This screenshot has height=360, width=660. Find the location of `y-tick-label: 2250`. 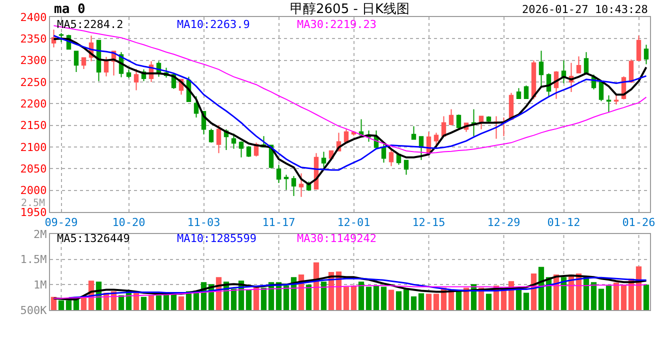

y-tick-label: 2250 is located at coordinates (33, 82).